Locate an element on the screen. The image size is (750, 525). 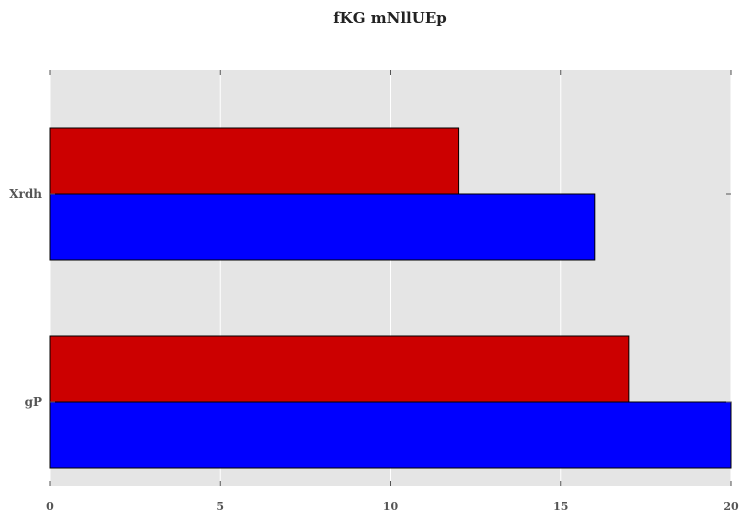
x-tick-label: 15 is located at coordinates (560, 506).